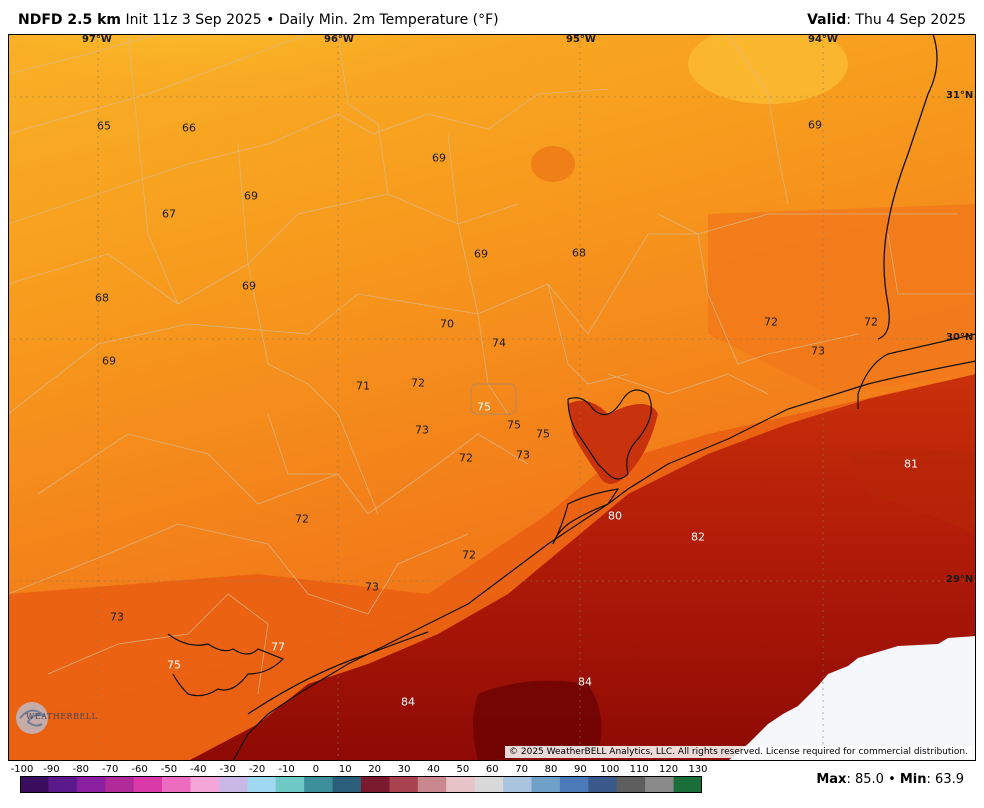 This screenshot has width=984, height=808. Describe the element at coordinates (361, 784) in the screenshot. I see `colorbar` at that location.